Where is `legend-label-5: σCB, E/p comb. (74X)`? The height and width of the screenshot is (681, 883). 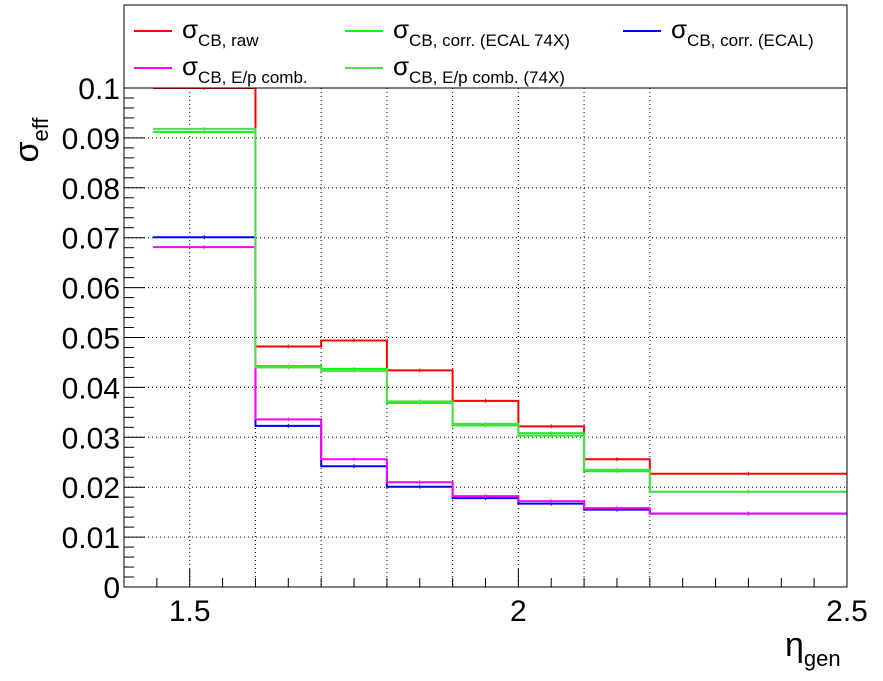 legend-label-5: σCB, E/p comb. (74X) is located at coordinates (479, 69).